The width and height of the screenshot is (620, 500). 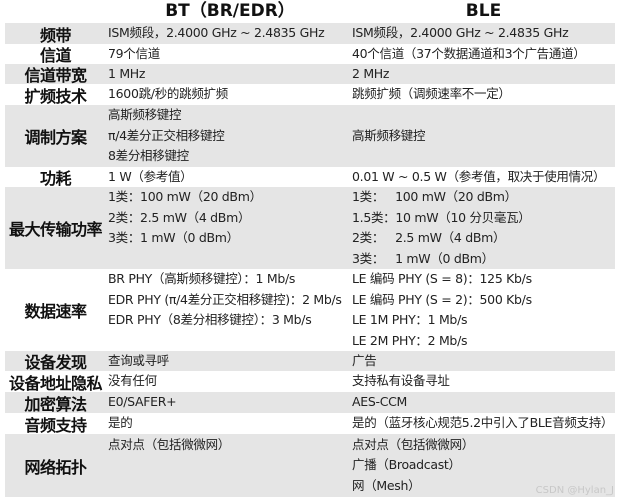 What do you see at coordinates (55, 55) in the screenshot?
I see `row-label: 信道` at bounding box center [55, 55].